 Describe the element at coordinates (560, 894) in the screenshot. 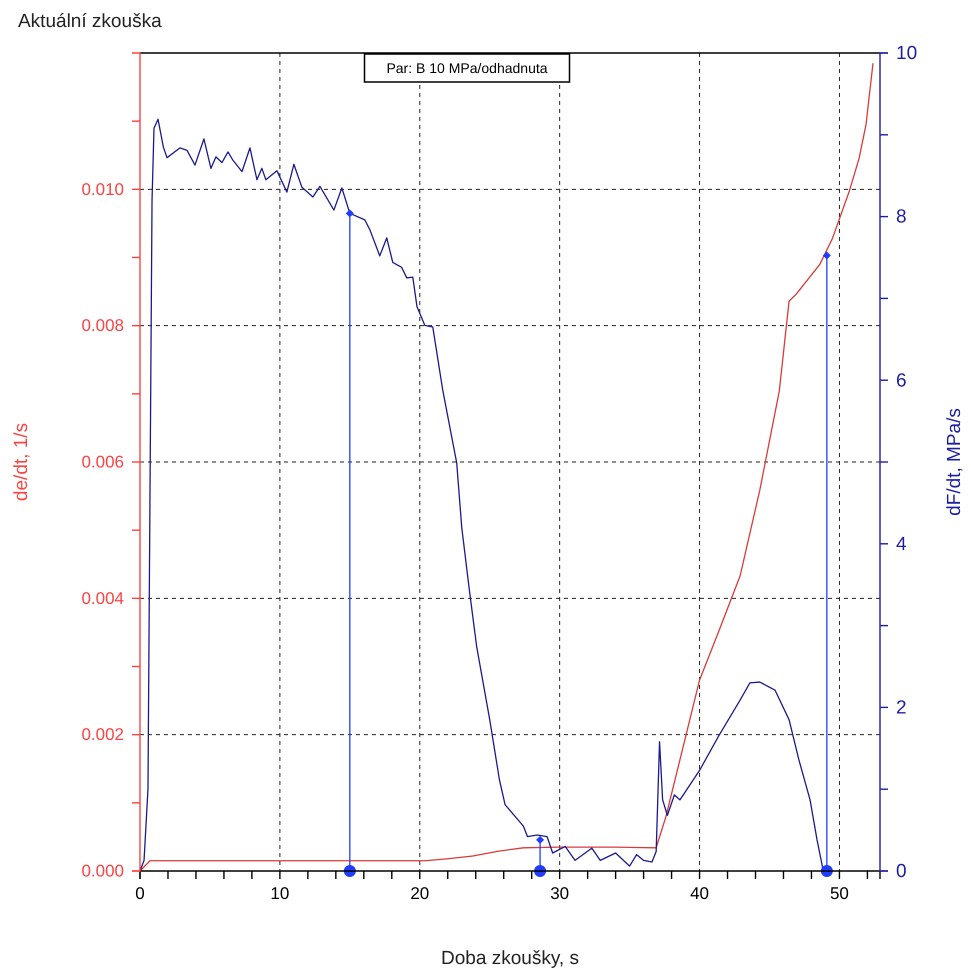

I see `x-tick-label: 30` at that location.